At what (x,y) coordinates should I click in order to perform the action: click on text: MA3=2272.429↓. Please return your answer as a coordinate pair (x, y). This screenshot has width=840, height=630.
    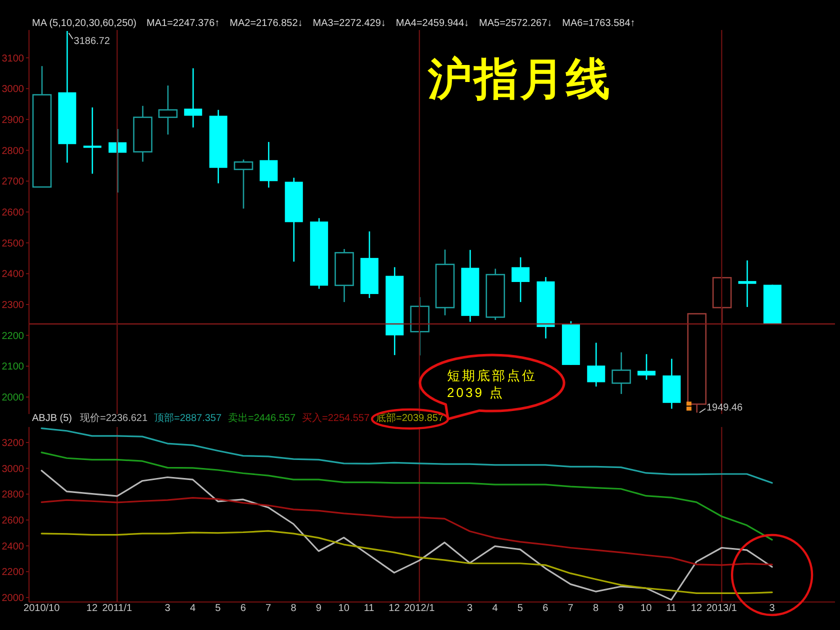
    Looking at the image, I should click on (349, 24).